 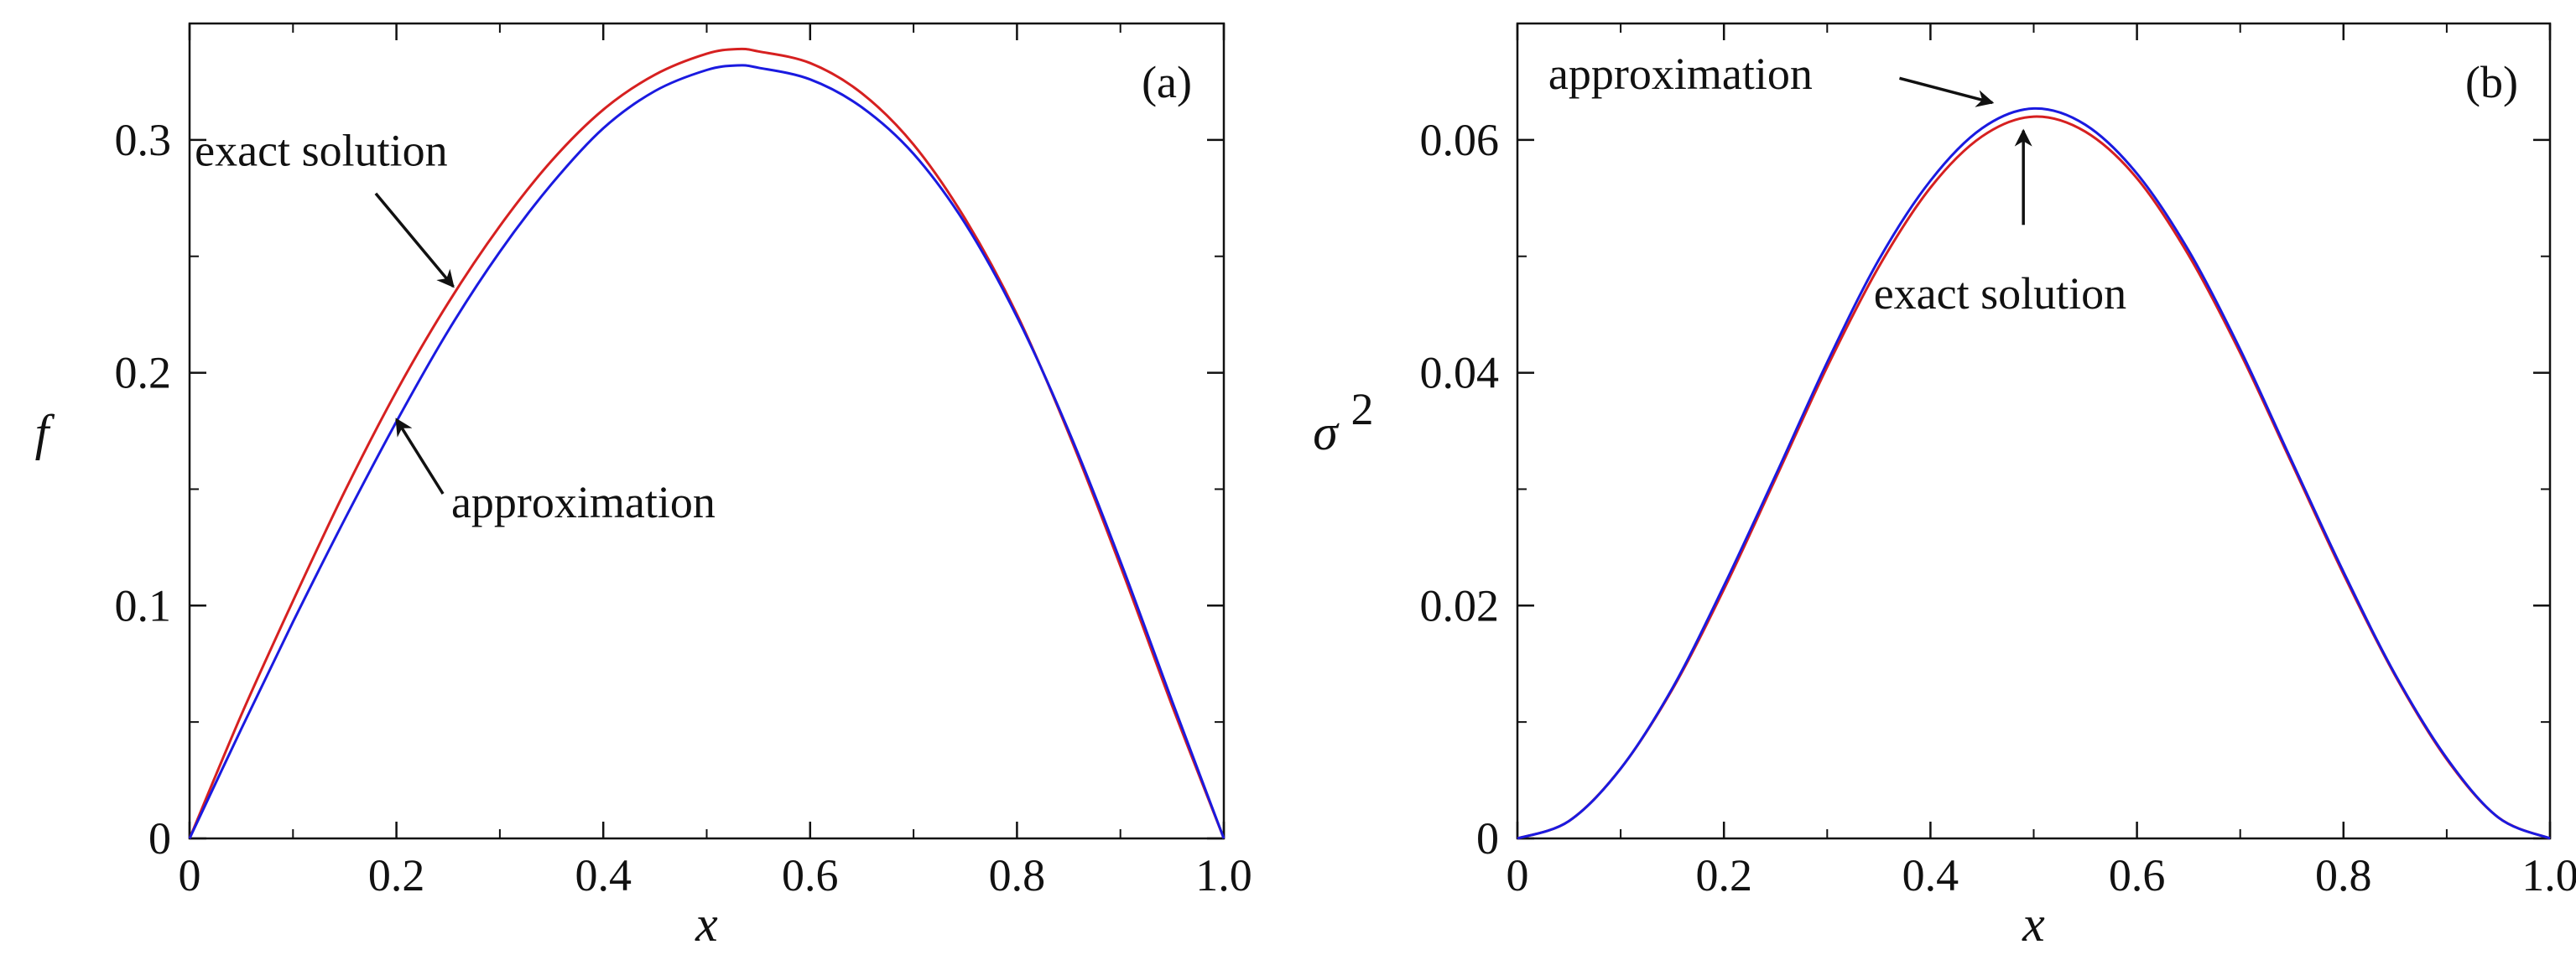 I want to click on y-tick-label: 0.04, so click(x=1460, y=373).